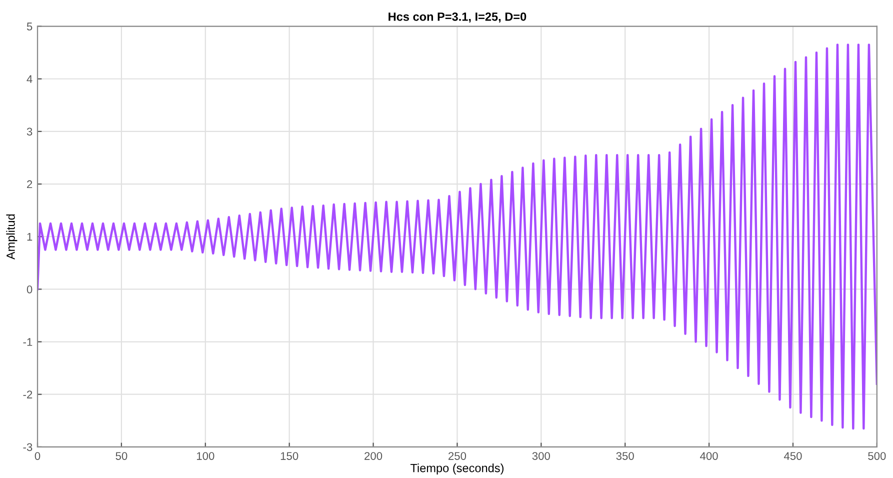 The height and width of the screenshot is (478, 893). Describe the element at coordinates (27, 342) in the screenshot. I see `y-tick-label: -1` at that location.